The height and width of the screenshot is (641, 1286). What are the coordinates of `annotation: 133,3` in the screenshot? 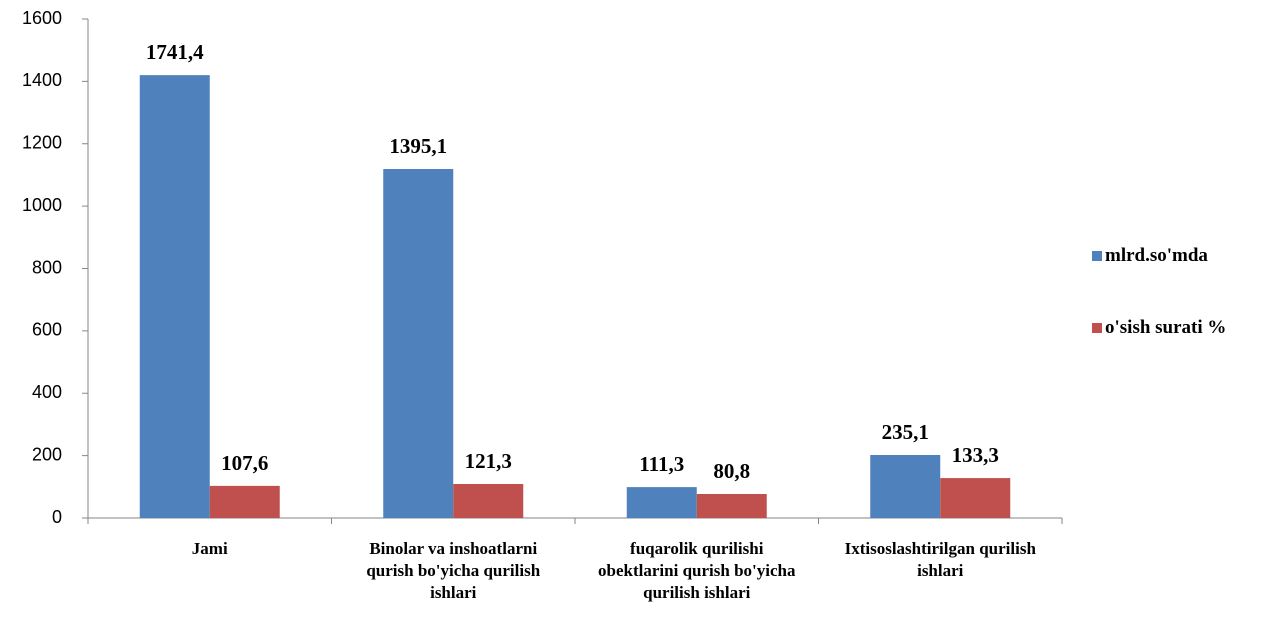 It's located at (975, 455).